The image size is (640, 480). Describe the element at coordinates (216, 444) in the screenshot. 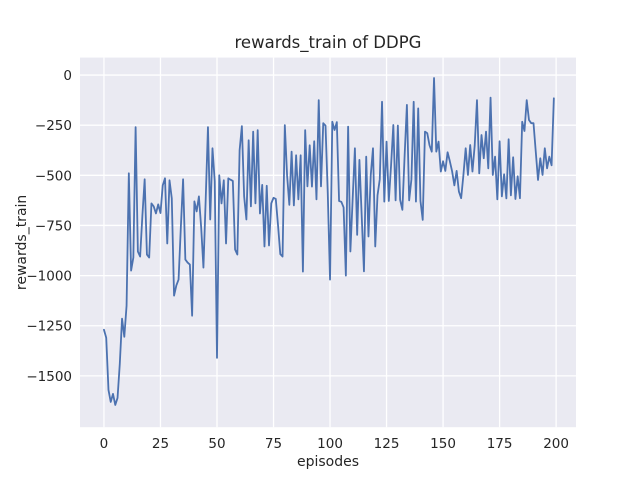

I see `x-tick-label: 50` at that location.